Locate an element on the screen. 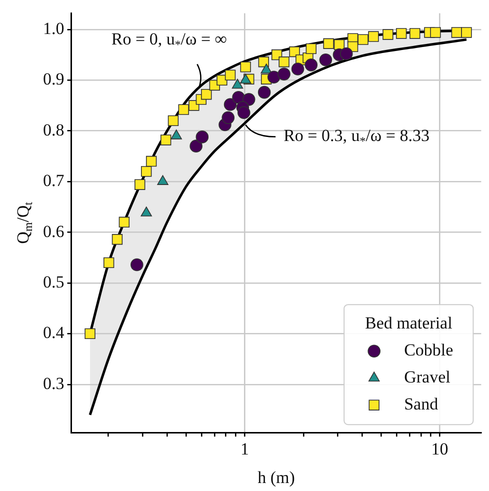 This screenshot has height=491, width=489. y-tick-label: 0.3 is located at coordinates (53, 383).